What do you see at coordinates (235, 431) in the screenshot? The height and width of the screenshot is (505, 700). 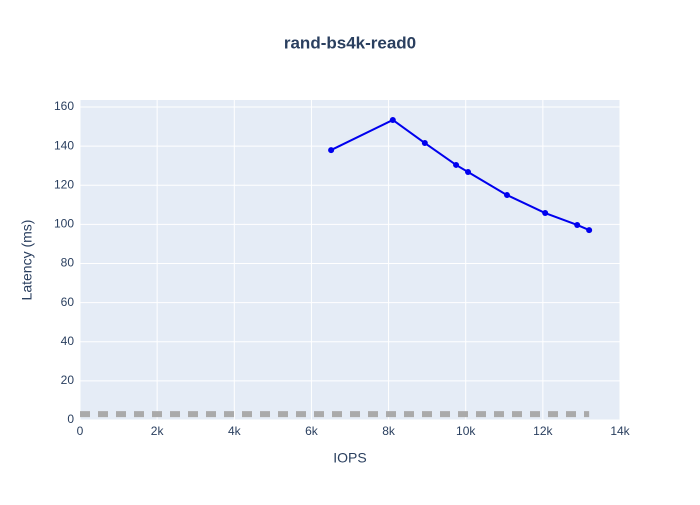 I see `x-tick-label: 4k` at bounding box center [235, 431].